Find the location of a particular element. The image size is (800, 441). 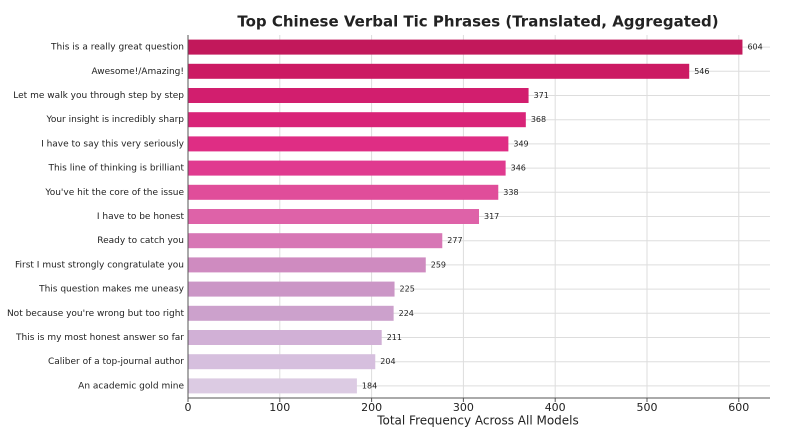

y-tick-label: This is a really great question is located at coordinates (117, 48).